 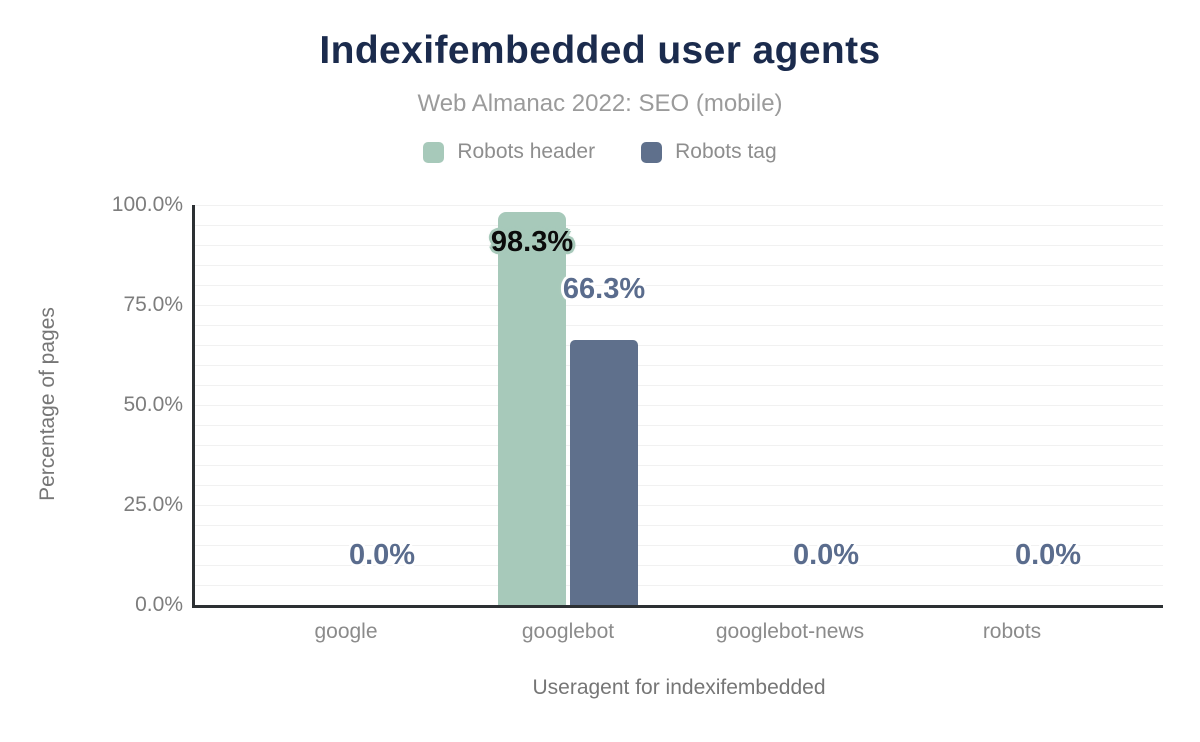 I want to click on x-axis-label-googlebot-news: googlebot-news, so click(x=790, y=631).